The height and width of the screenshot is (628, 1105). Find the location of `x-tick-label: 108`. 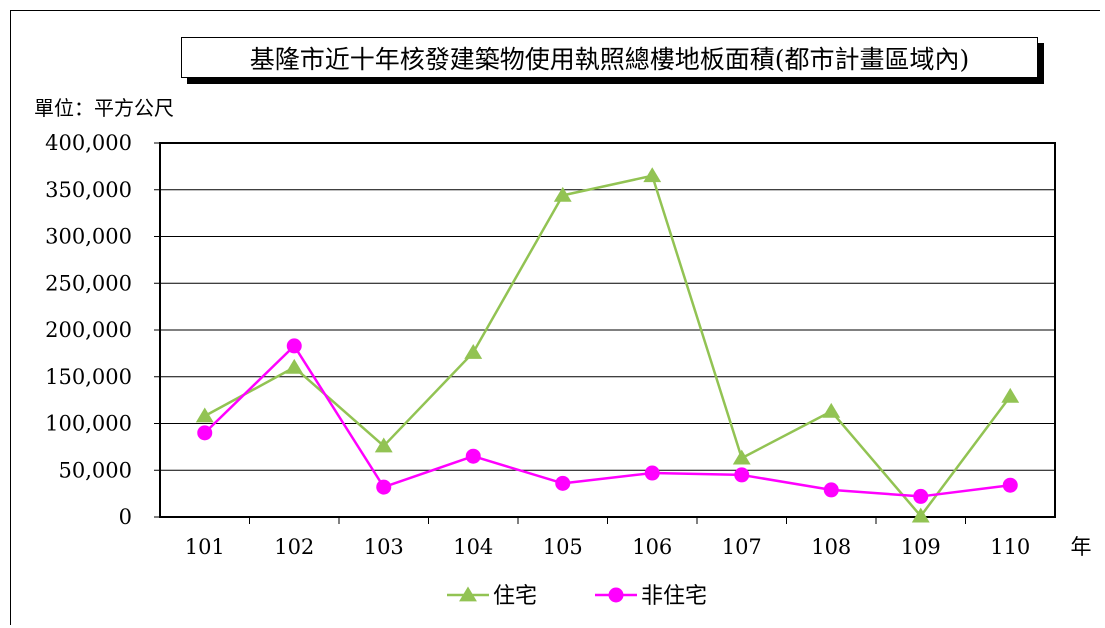

x-tick-label: 108 is located at coordinates (831, 547).